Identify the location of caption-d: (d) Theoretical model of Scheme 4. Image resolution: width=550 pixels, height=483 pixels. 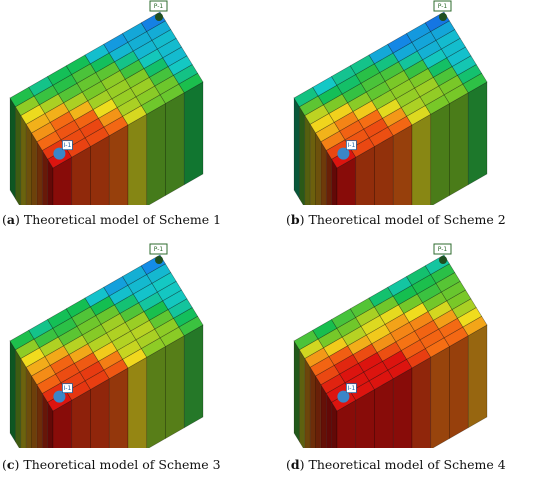
(396, 464).